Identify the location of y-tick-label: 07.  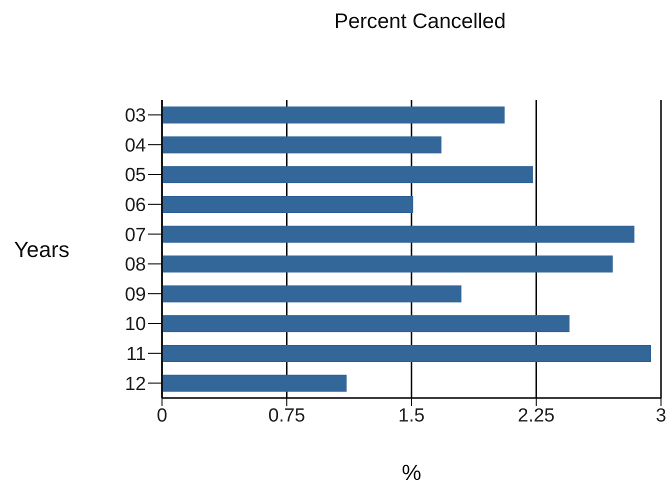
(135, 235).